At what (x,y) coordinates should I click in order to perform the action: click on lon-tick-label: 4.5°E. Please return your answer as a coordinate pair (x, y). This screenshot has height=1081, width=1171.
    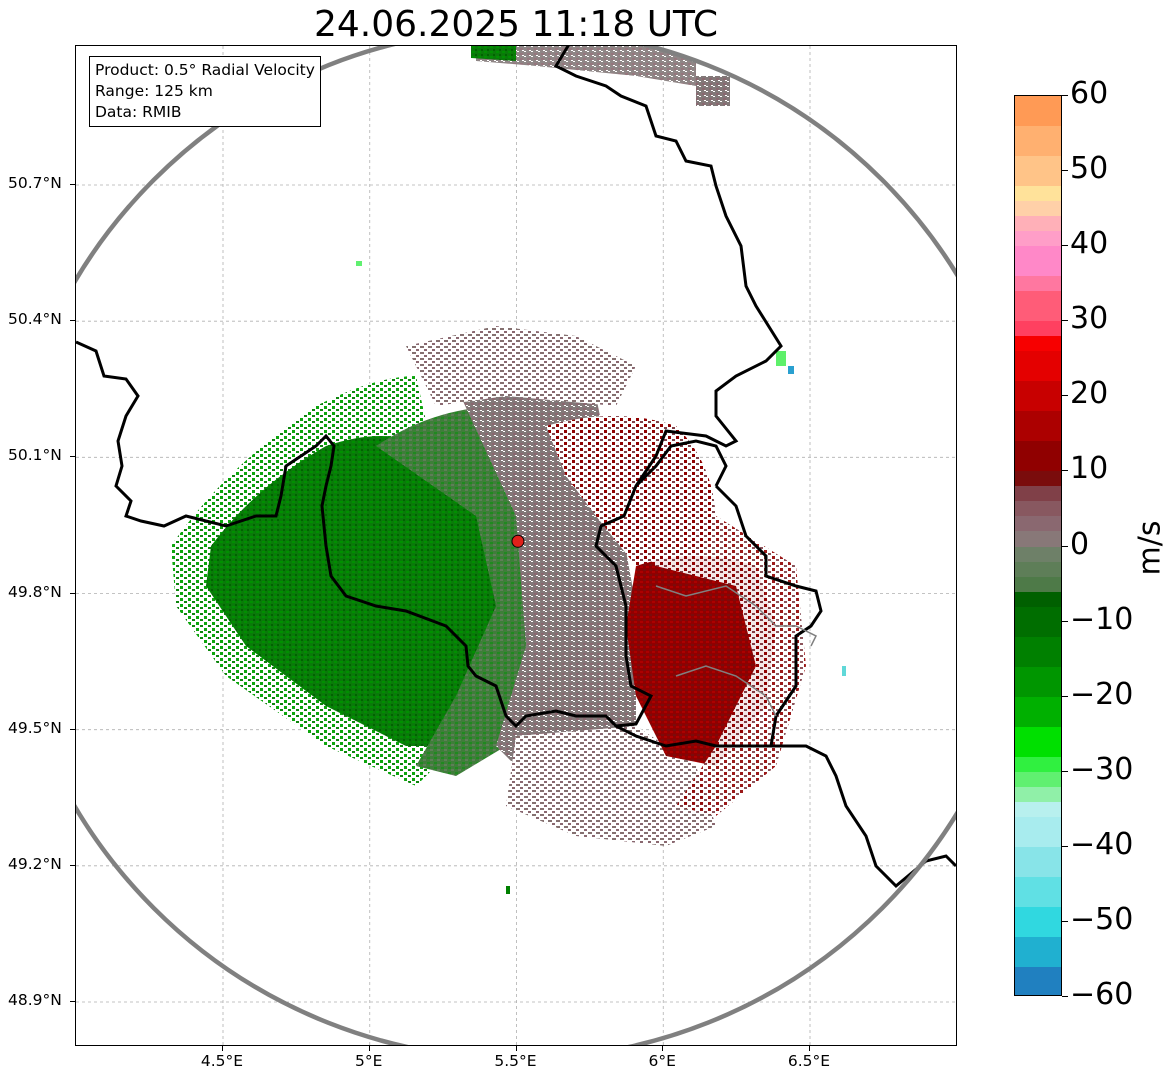
    Looking at the image, I should click on (222, 1061).